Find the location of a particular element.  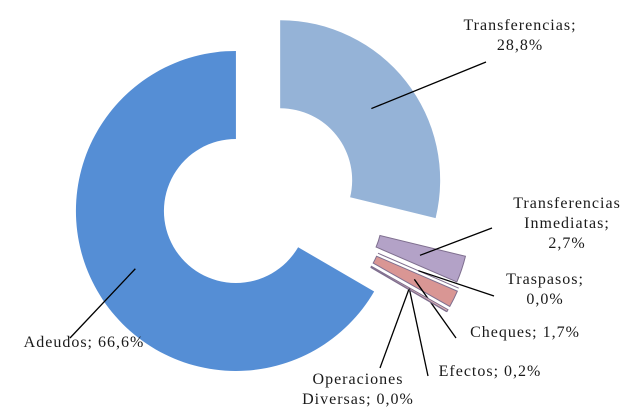

data-label-line: 28,8% is located at coordinates (520, 45).